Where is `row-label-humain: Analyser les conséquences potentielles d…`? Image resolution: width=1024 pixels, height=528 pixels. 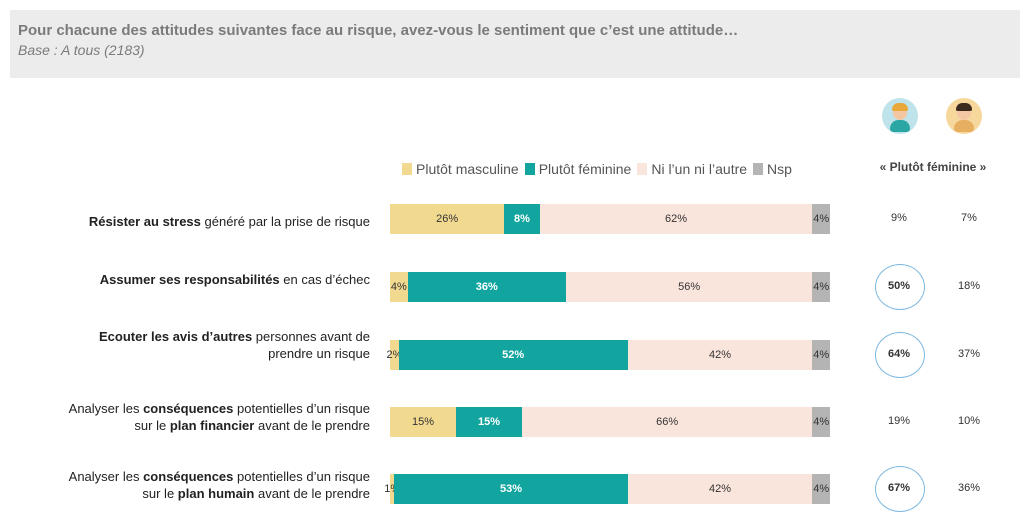 row-label-humain: Analyser les conséquences potentielles d… is located at coordinates (219, 485).